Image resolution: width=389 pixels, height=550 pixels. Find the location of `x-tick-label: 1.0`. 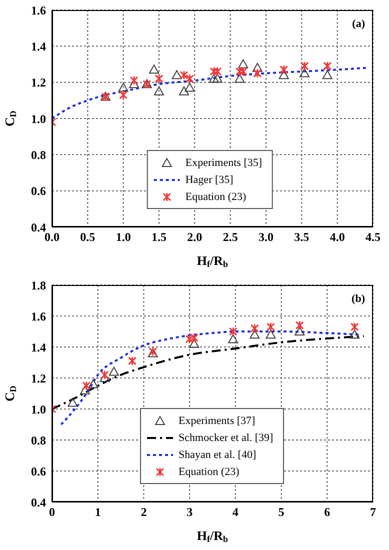

x-tick-label: 1.0 is located at coordinates (123, 237).